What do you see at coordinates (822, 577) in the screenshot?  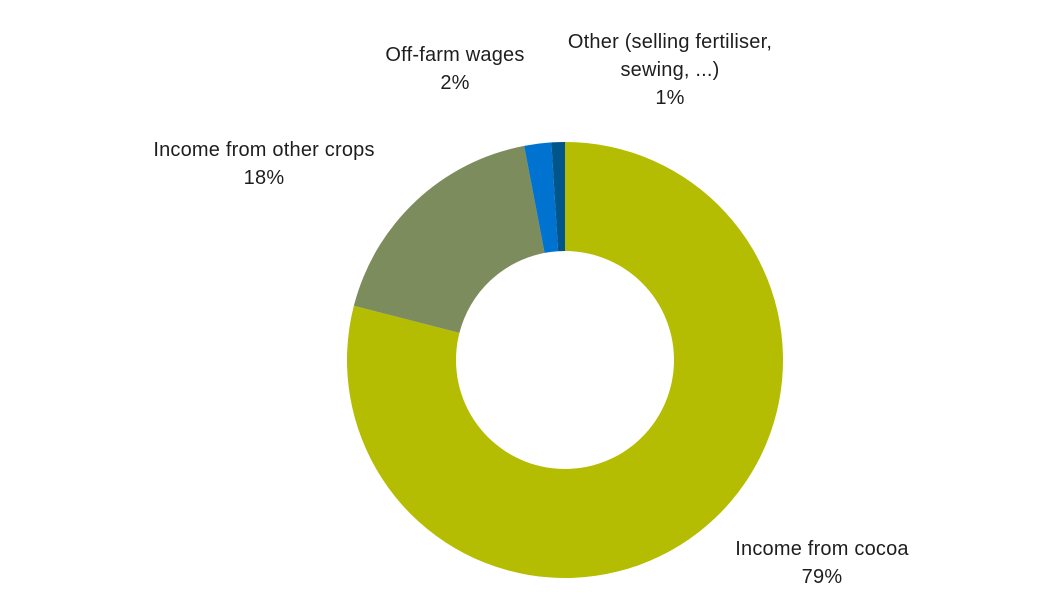 I see `label-income-from-cocoa-value: 79%` at bounding box center [822, 577].